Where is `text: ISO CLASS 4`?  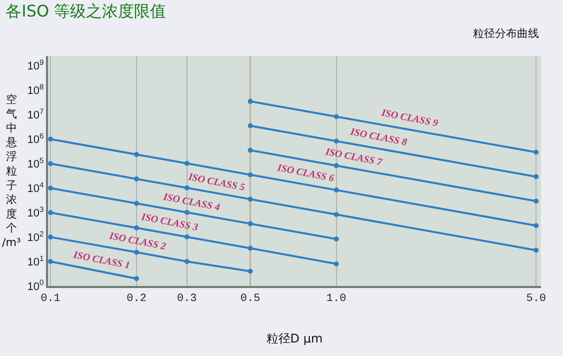
text: ISO CLASS 4 is located at coordinates (191, 203).